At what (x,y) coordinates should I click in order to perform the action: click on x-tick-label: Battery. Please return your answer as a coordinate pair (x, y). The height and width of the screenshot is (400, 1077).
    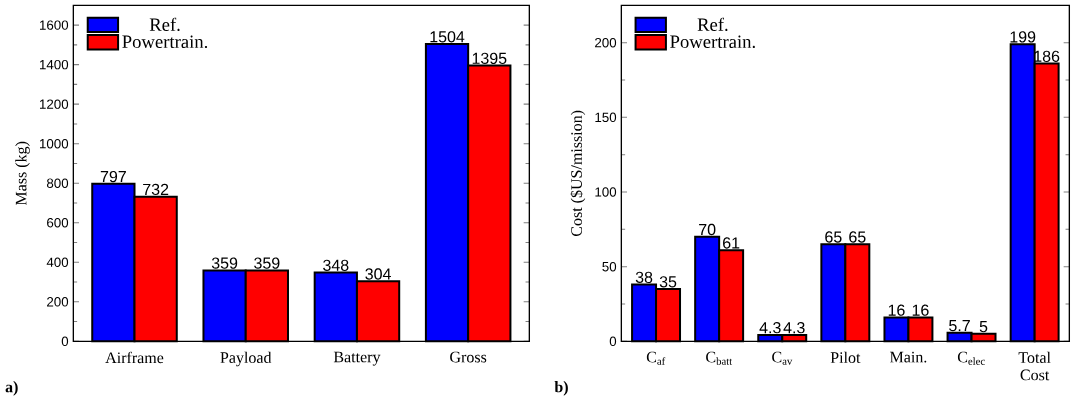
    Looking at the image, I should click on (357, 358).